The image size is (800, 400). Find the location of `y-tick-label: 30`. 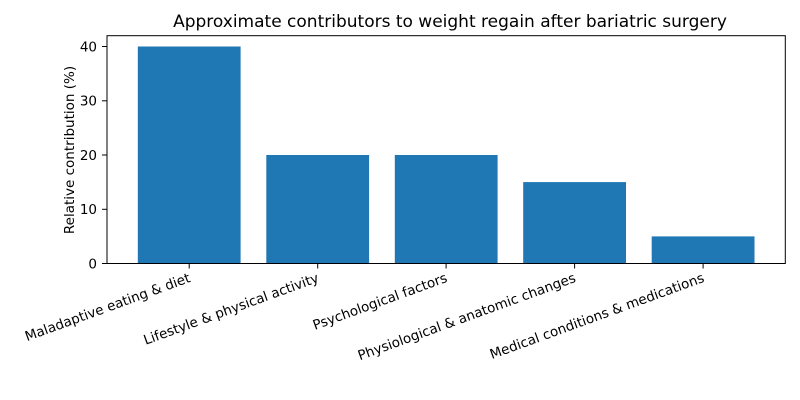

y-tick-label: 30 is located at coordinates (88, 102).